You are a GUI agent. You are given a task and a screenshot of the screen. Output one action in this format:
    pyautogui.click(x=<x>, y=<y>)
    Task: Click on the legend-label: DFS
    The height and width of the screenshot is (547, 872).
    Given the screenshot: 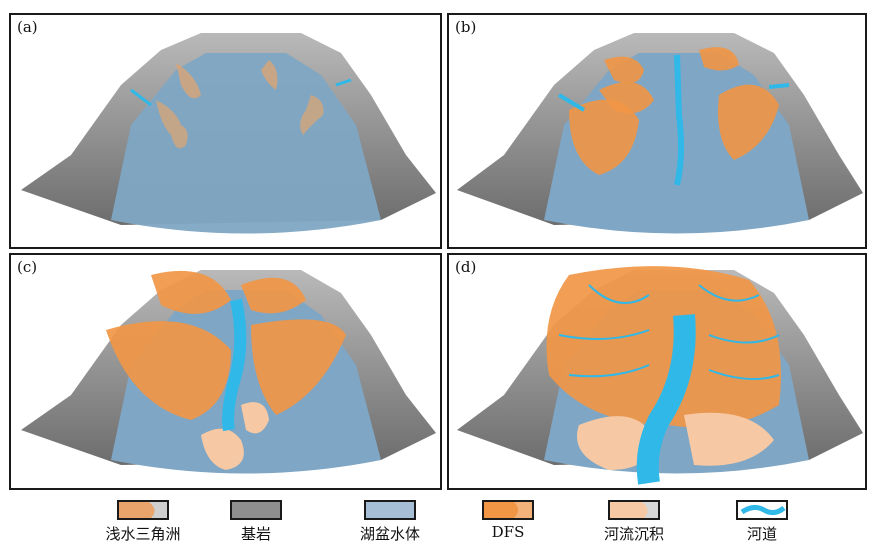 What is the action you would take?
    pyautogui.click(x=508, y=532)
    